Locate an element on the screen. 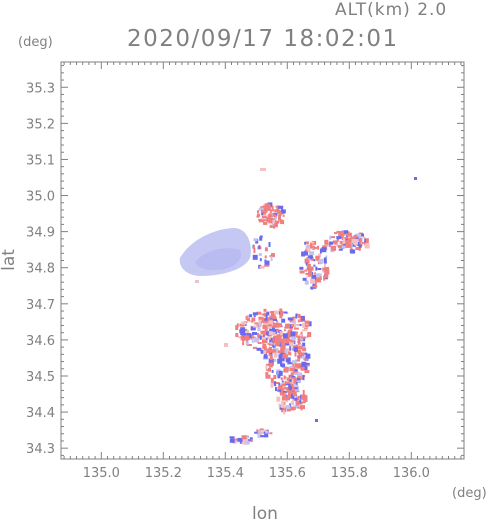  y-tick-label: 34.7 is located at coordinates (40, 305).